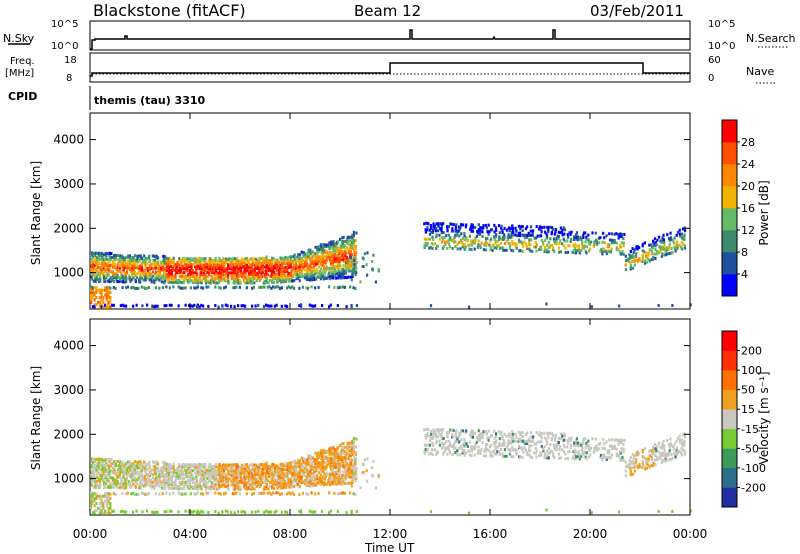  Describe the element at coordinates (729, 219) in the screenshot. I see `colorbar-swatch` at that location.